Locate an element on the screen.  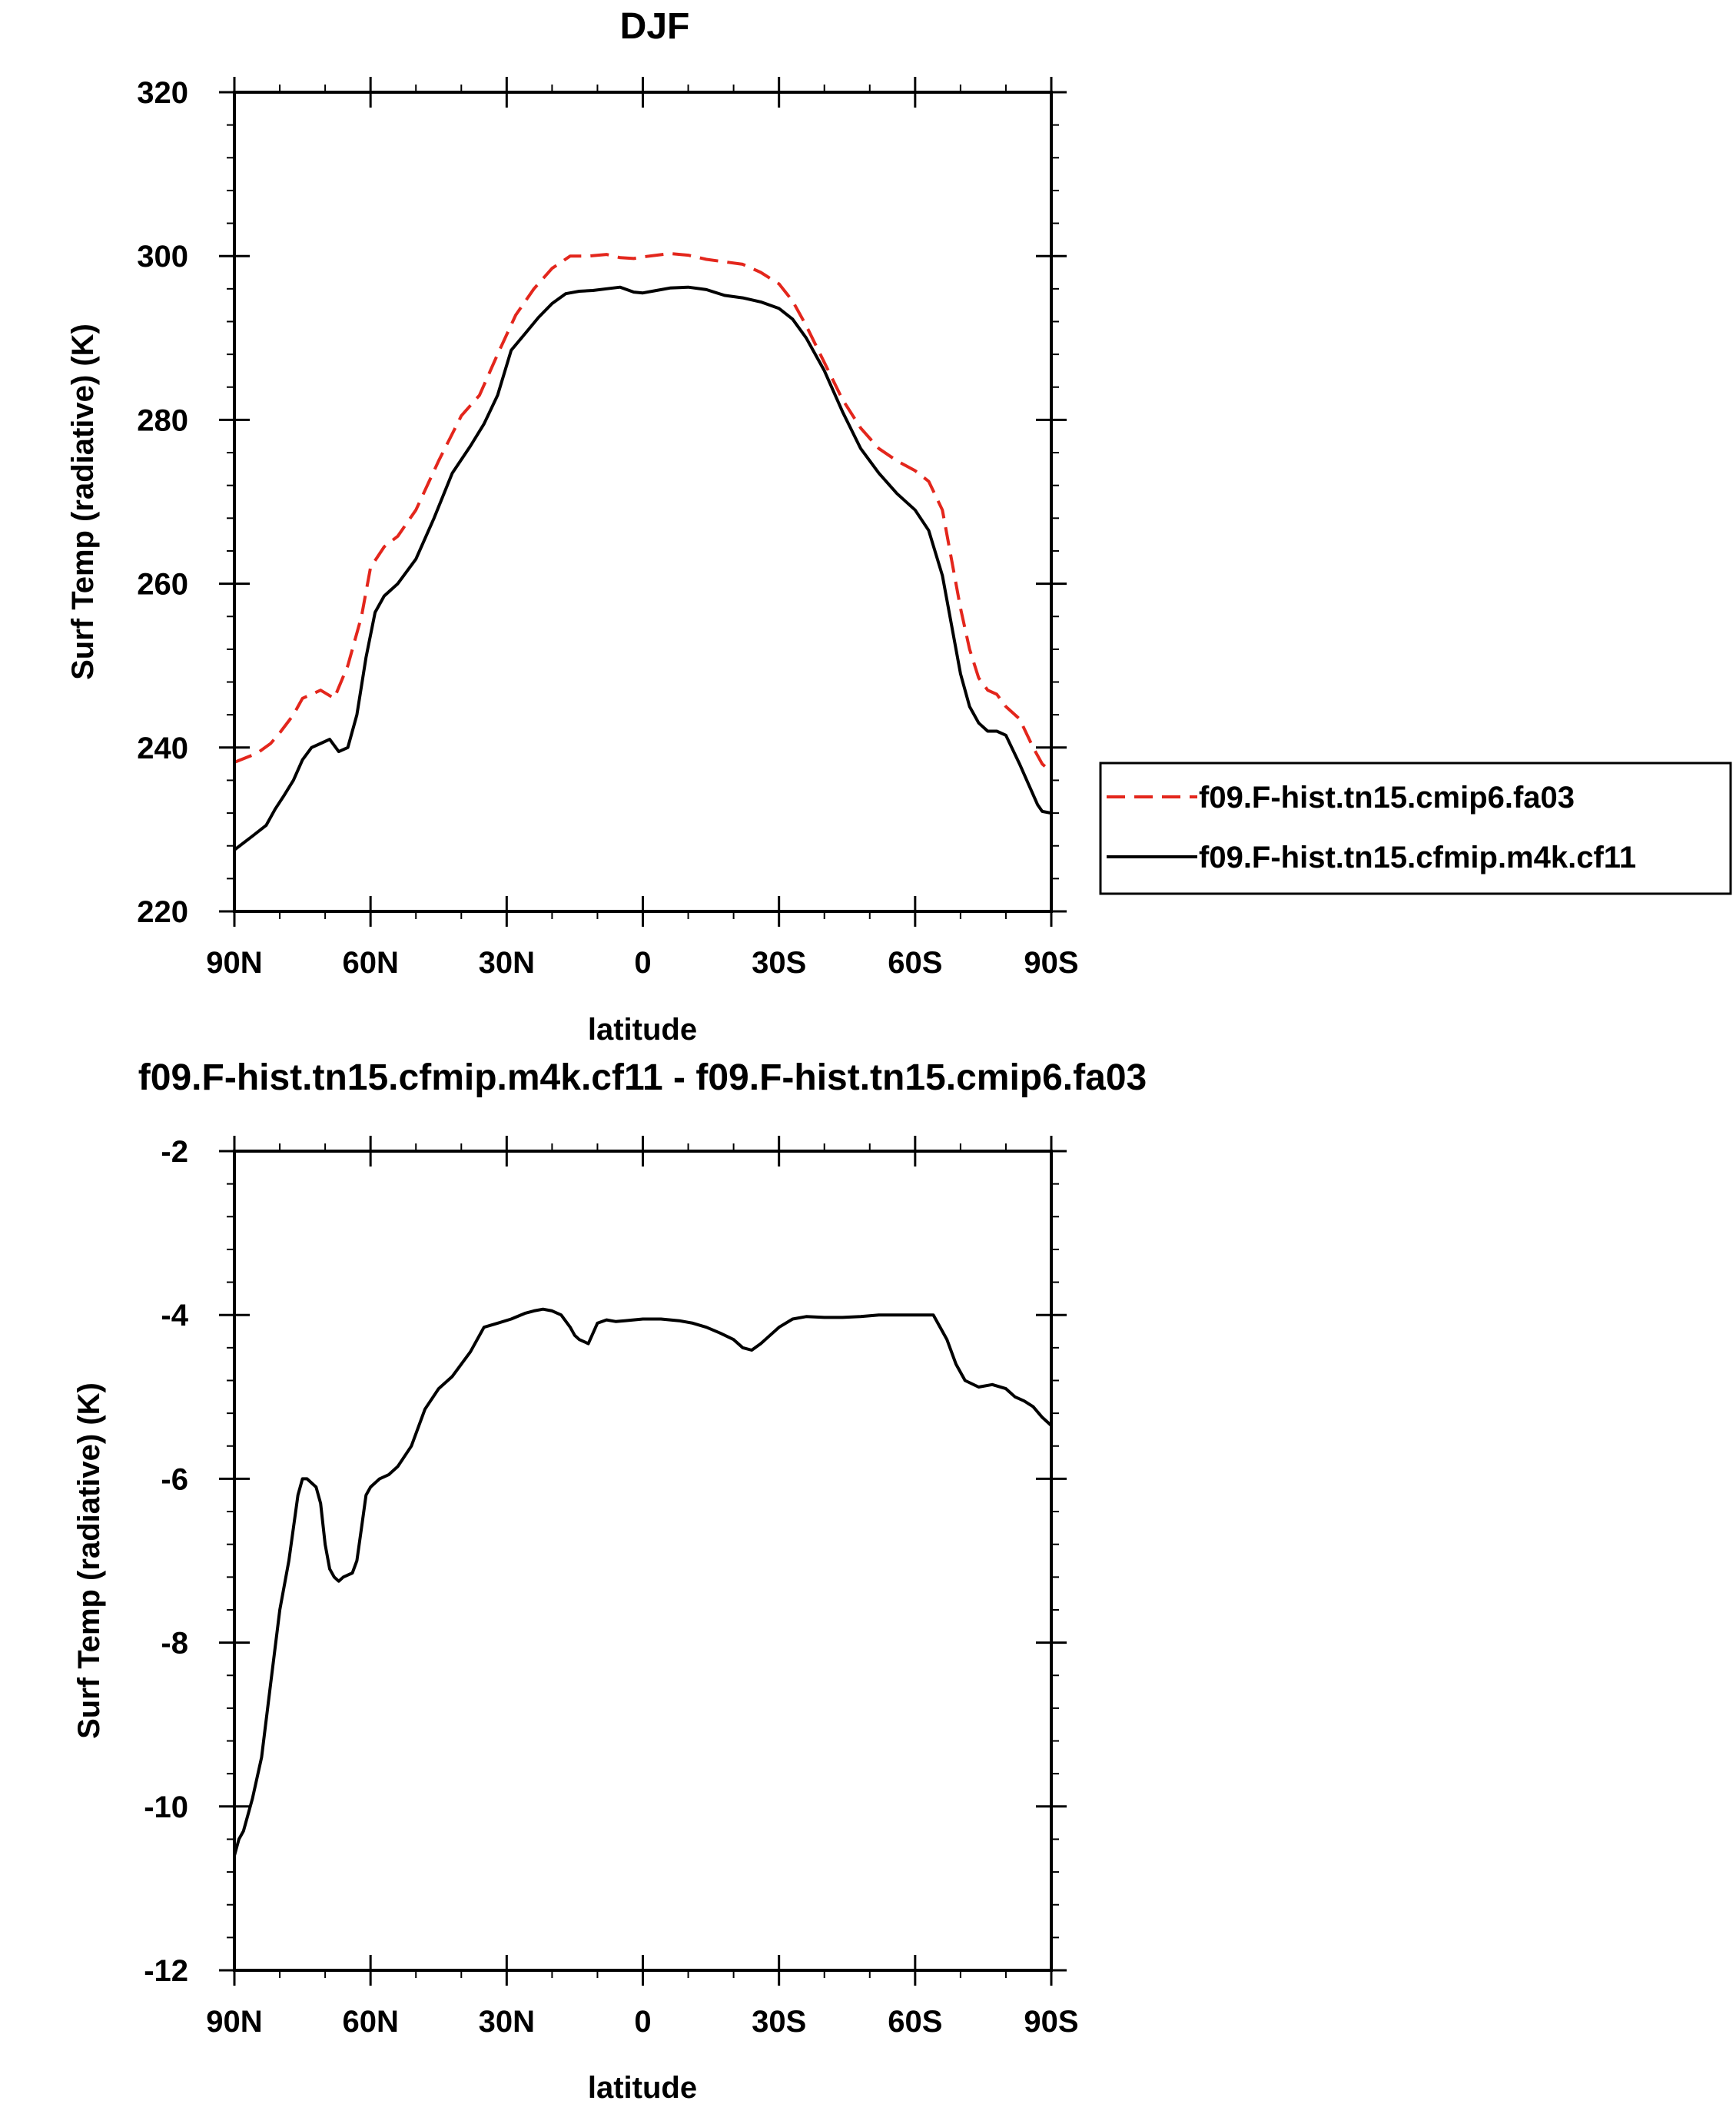
chart-bottom-x-tick-label: 30N is located at coordinates (507, 2022).